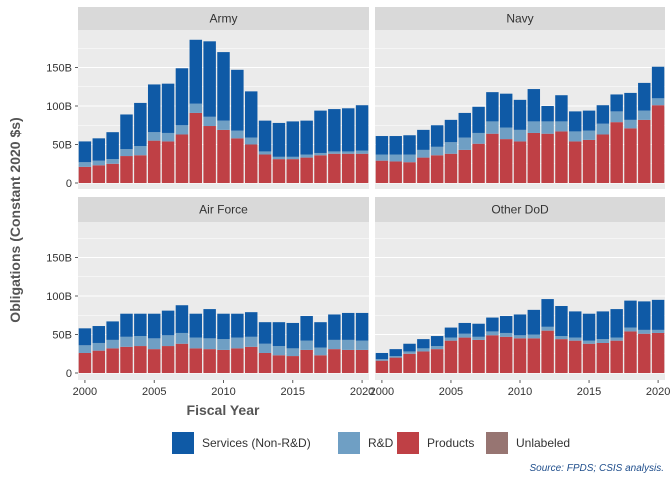  Describe the element at coordinates (381, 443) in the screenshot. I see `legend-label-rnd: R&D` at that location.